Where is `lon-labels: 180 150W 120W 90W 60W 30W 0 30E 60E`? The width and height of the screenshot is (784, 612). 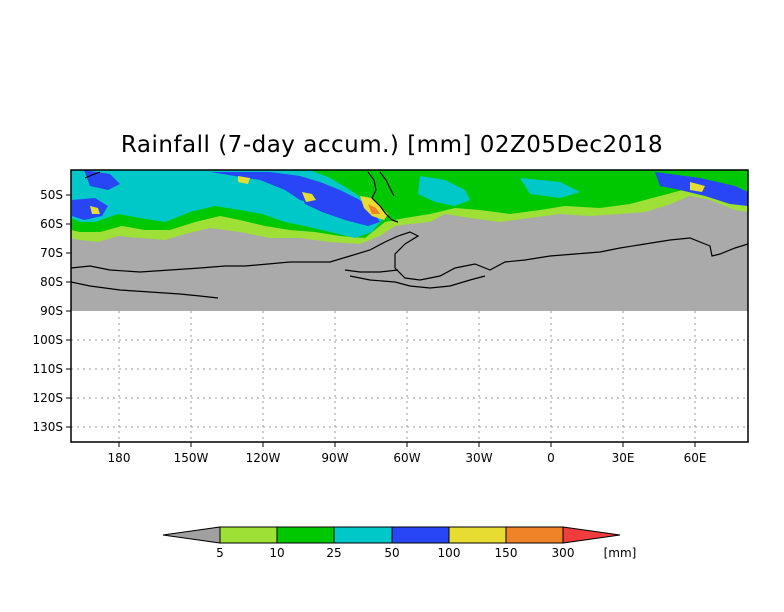
lon-labels: 180 150W 120W 90W 60W 30W 0 30E 60E is located at coordinates (407, 458).